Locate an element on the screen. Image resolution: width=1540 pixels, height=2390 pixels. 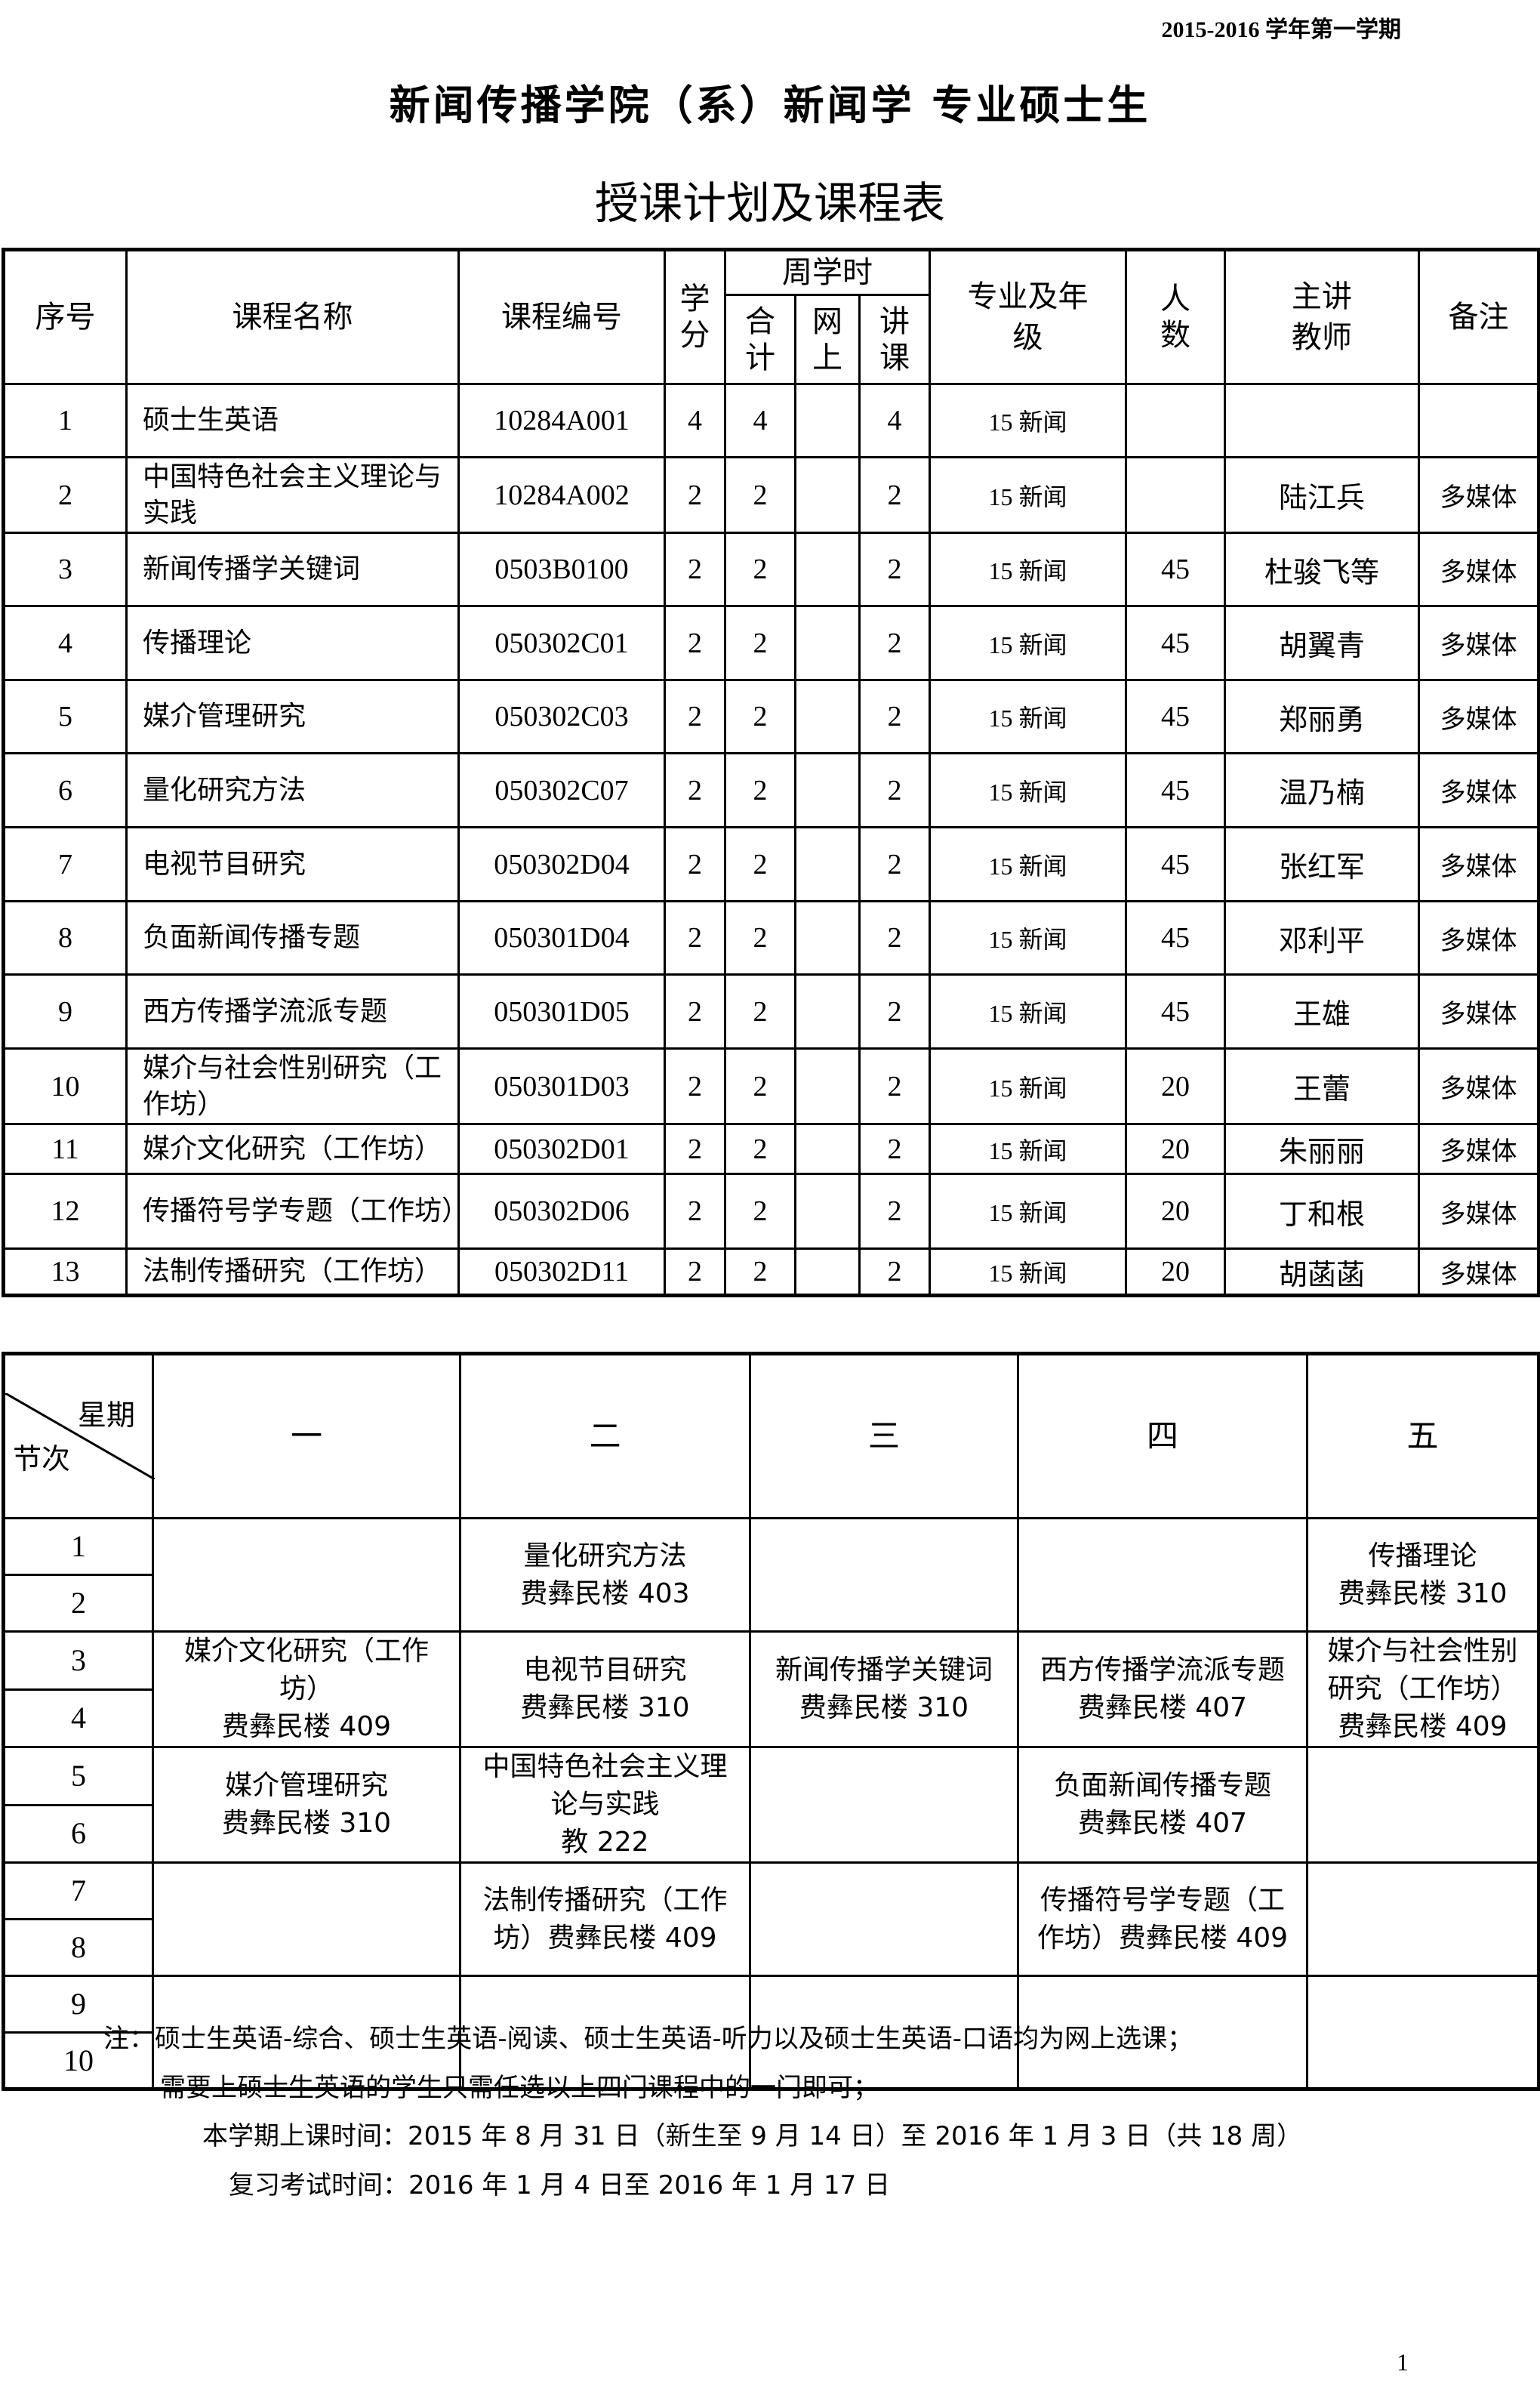
course-teacher: 胡翼青 is located at coordinates (1322, 643).